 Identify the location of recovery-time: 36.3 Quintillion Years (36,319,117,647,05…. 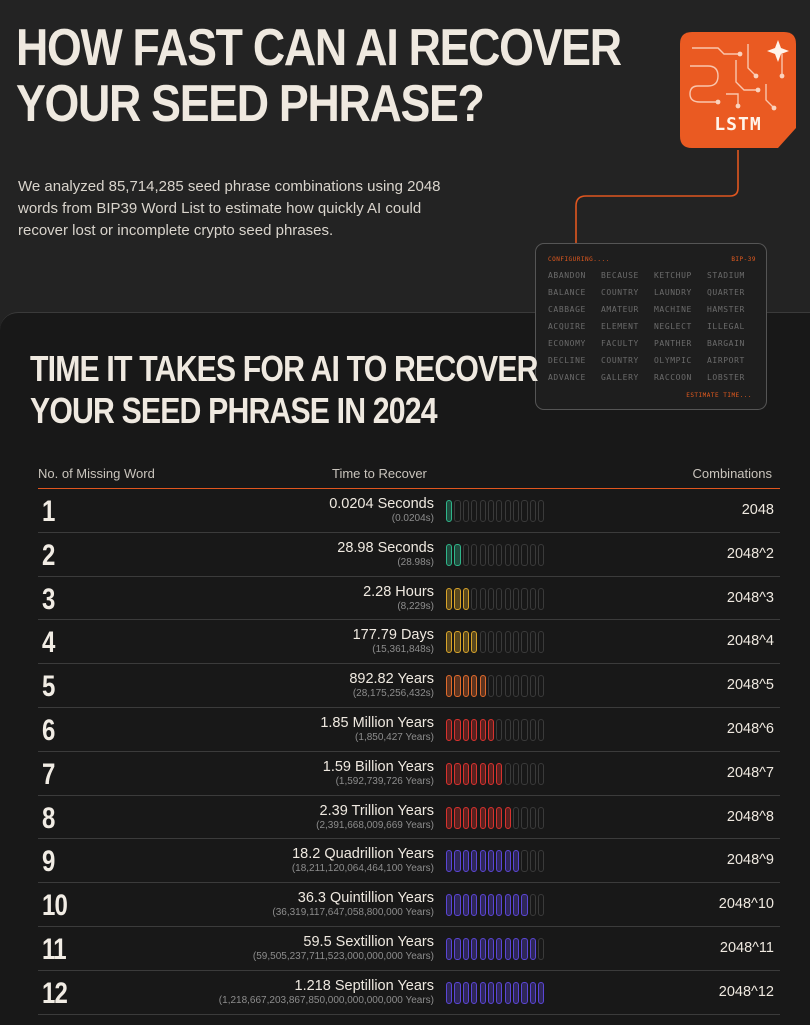
(353, 904).